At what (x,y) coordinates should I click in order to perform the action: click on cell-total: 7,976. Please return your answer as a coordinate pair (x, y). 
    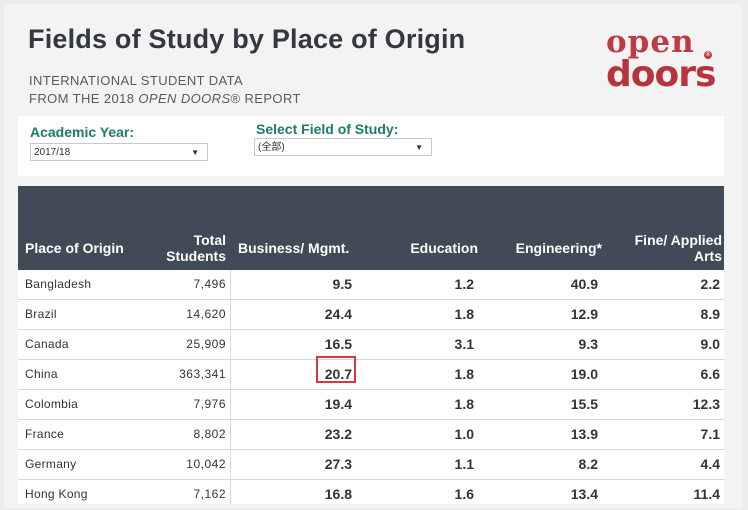
    Looking at the image, I should click on (209, 404).